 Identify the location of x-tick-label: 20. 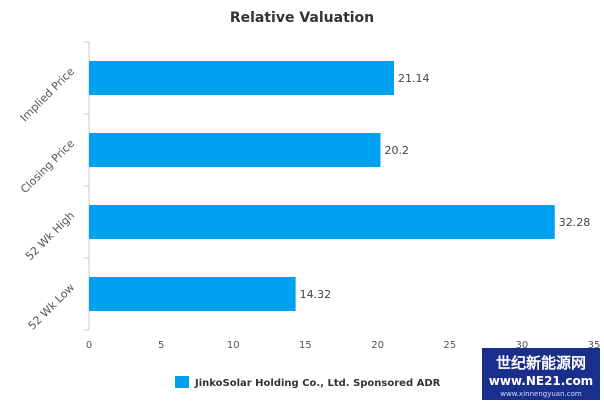
(377, 345).